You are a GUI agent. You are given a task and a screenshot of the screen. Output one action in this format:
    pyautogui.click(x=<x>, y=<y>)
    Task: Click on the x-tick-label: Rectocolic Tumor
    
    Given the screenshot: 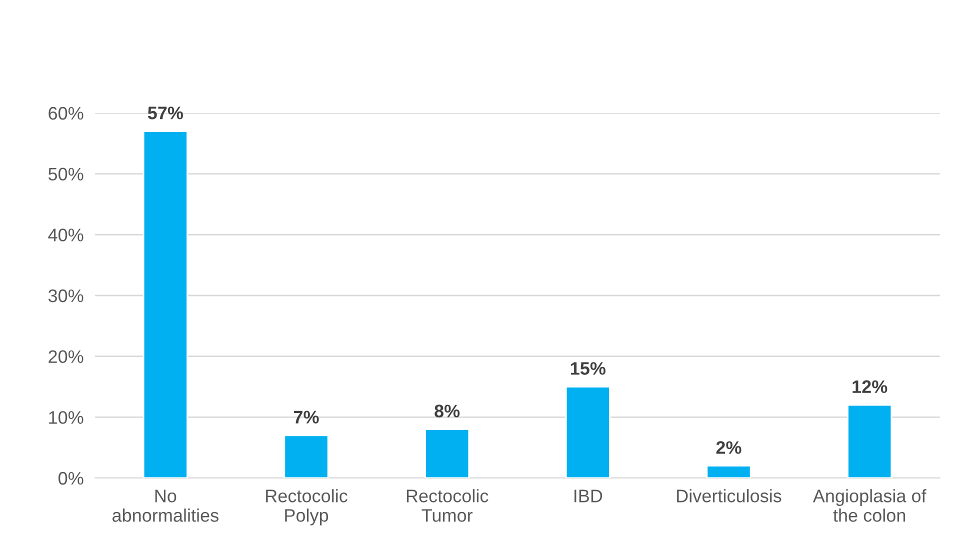 What is the action you would take?
    pyautogui.click(x=447, y=505)
    